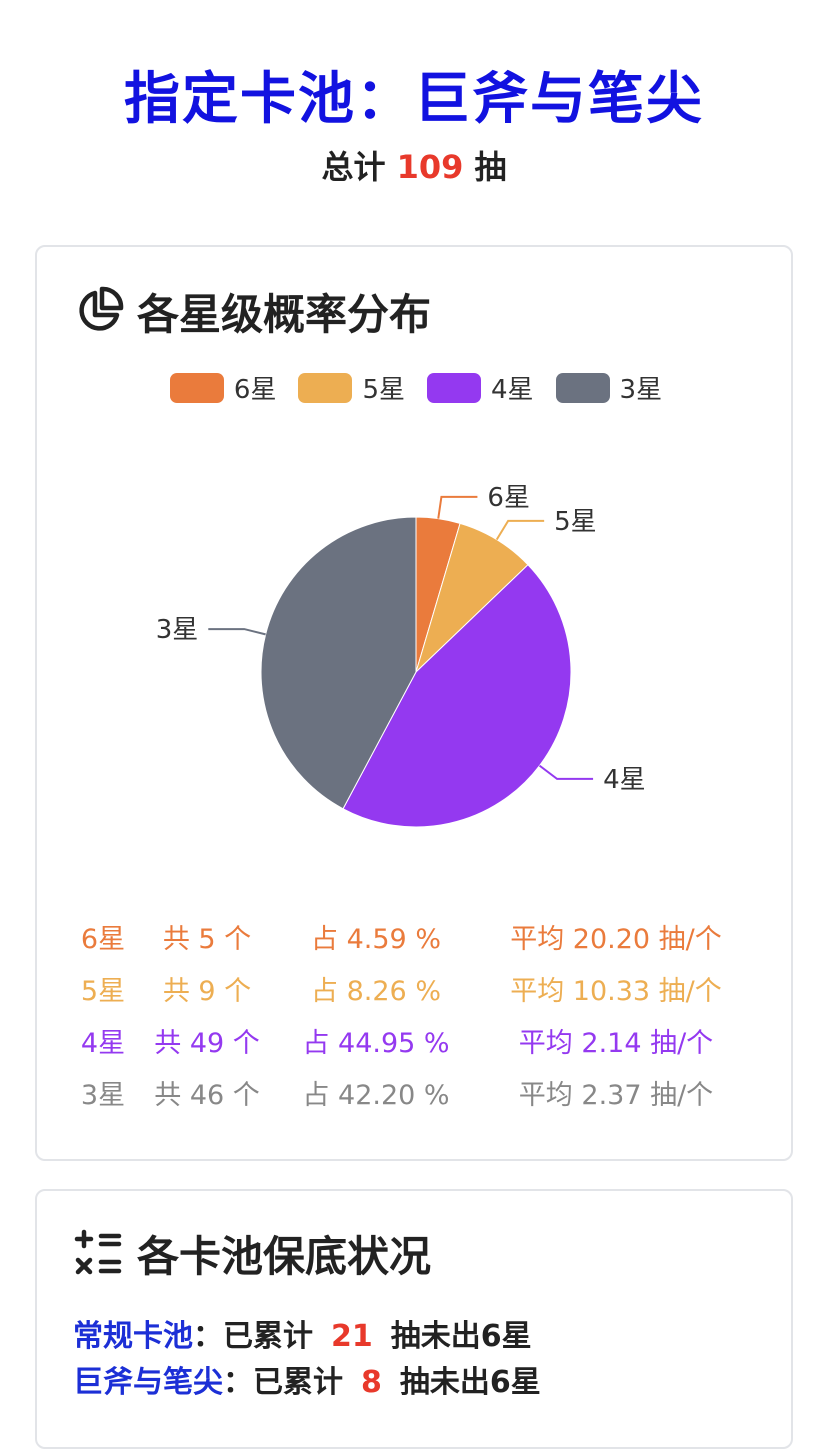 This screenshot has width=828, height=1449. What do you see at coordinates (414, 99) in the screenshot?
I see `page-title: 指定卡池：巨斧与笔尖` at bounding box center [414, 99].